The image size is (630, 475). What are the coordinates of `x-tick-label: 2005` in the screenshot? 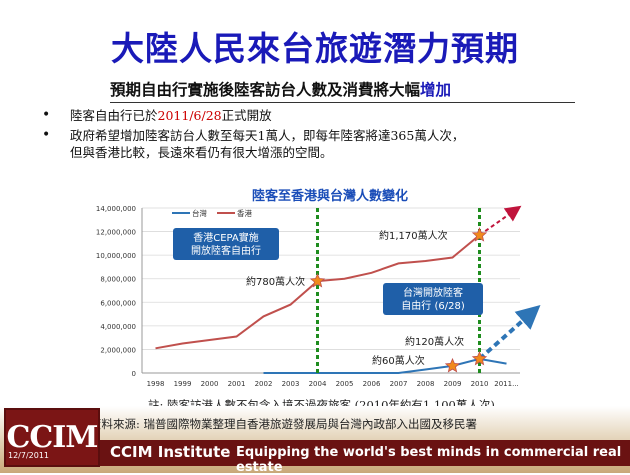 It's located at (345, 384).